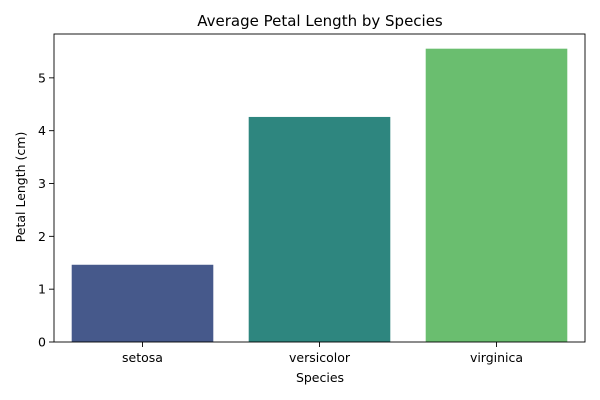 This screenshot has height=400, width=600. Describe the element at coordinates (20, 187) in the screenshot. I see `y-axis-title: Petal Length (cm)` at that location.